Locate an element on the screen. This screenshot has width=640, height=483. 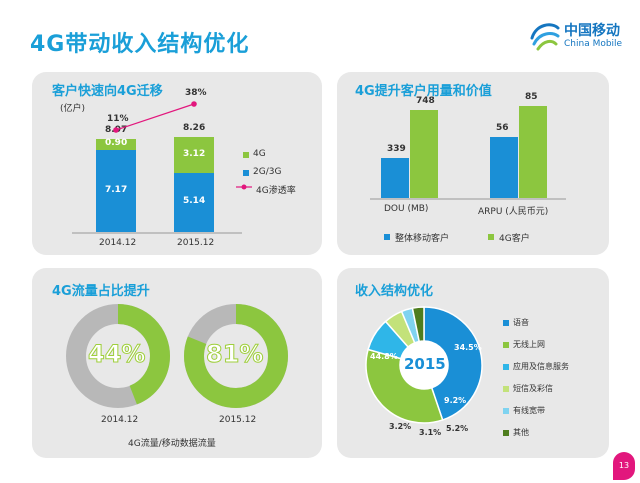
donut-center-label: 2015 is located at coordinates (425, 364).